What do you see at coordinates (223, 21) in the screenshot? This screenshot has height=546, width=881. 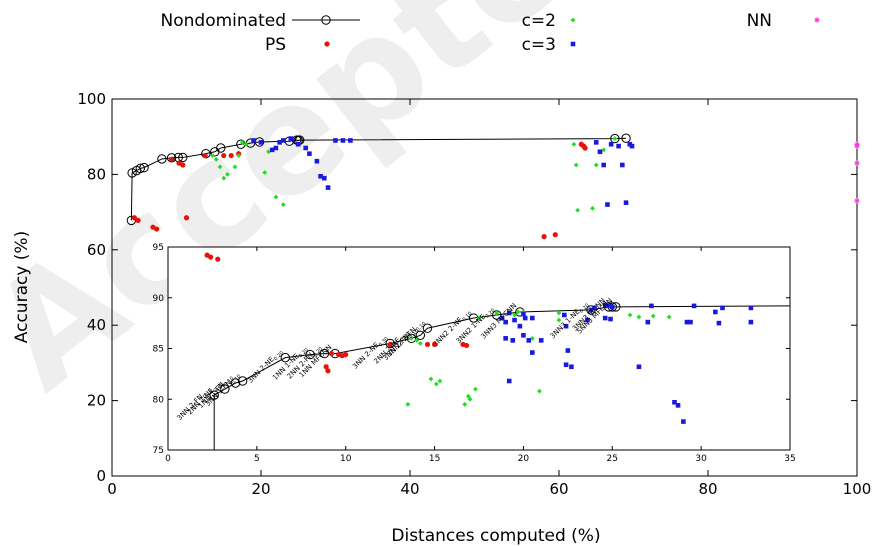 I see `legend-label-nondominated: Nondominated` at bounding box center [223, 21].